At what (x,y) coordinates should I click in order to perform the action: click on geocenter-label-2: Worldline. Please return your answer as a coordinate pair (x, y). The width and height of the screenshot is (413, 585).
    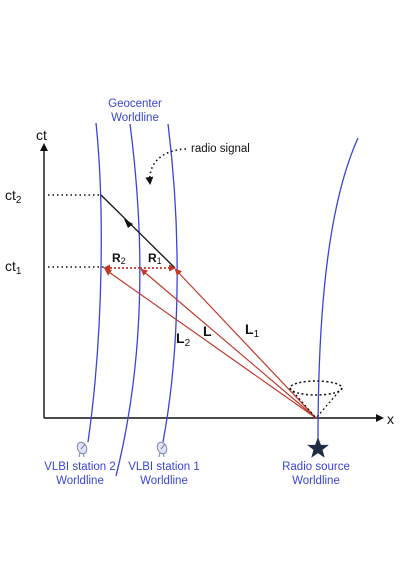
    Looking at the image, I should click on (135, 118).